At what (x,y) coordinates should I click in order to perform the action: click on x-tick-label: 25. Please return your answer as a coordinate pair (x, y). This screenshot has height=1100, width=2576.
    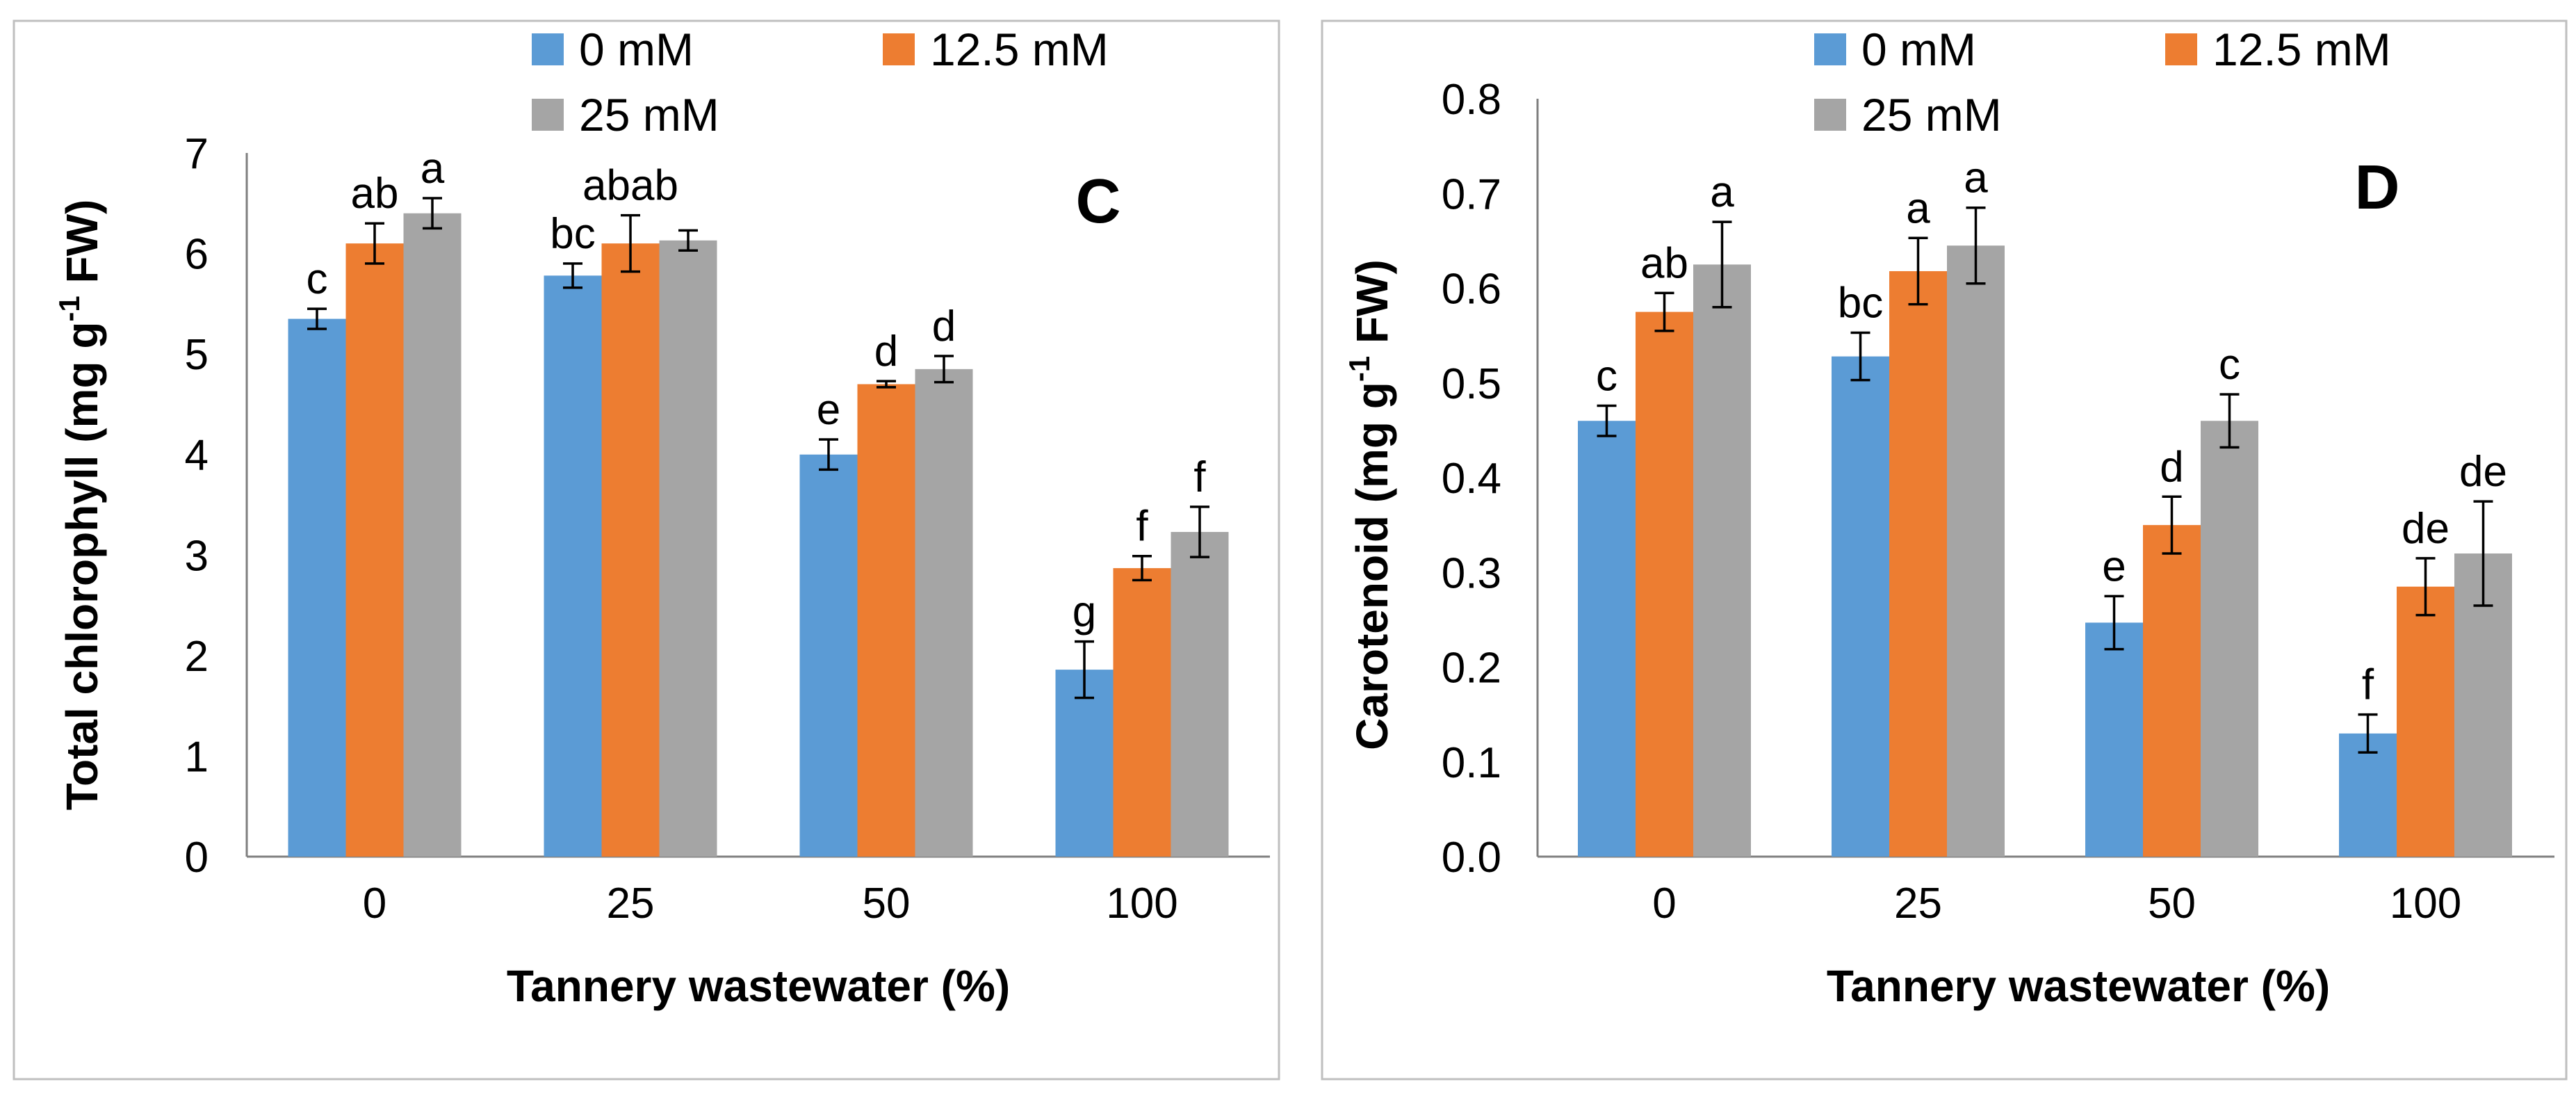
    Looking at the image, I should click on (631, 904).